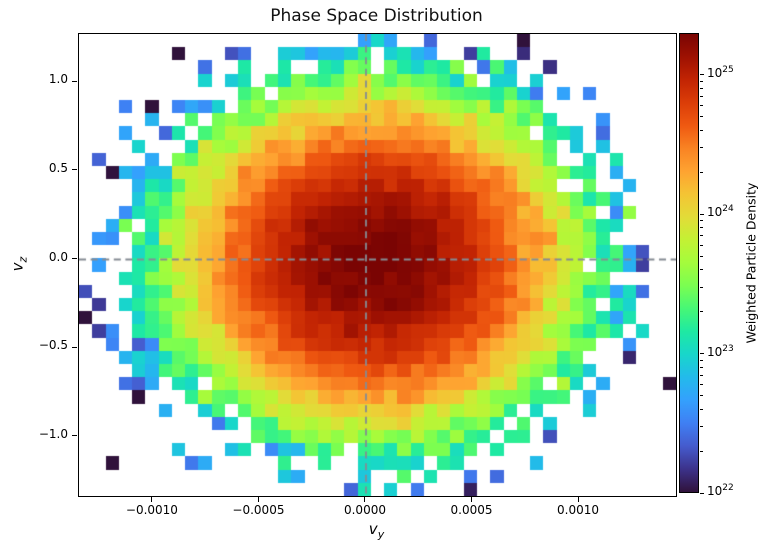 The image size is (768, 556). Describe the element at coordinates (58, 167) in the screenshot. I see `y-tick-label: 0.5` at that location.